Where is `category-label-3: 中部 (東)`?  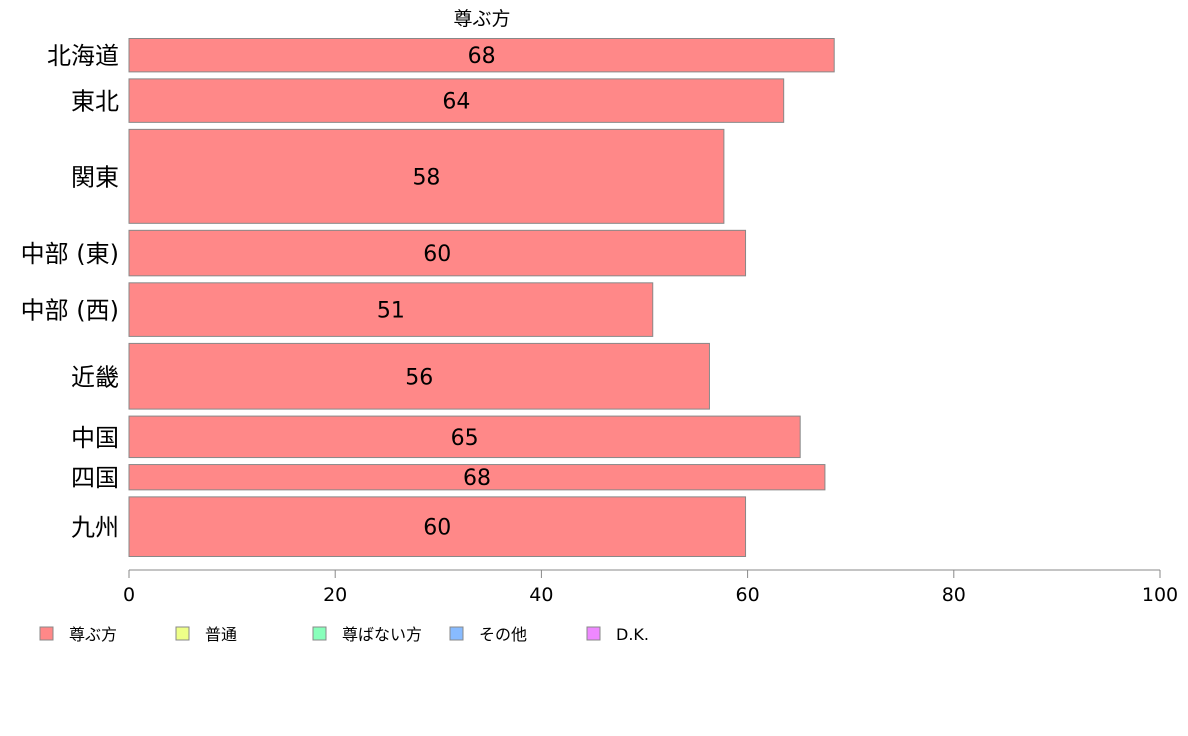 category-label-3: 中部 (東) is located at coordinates (70, 254).